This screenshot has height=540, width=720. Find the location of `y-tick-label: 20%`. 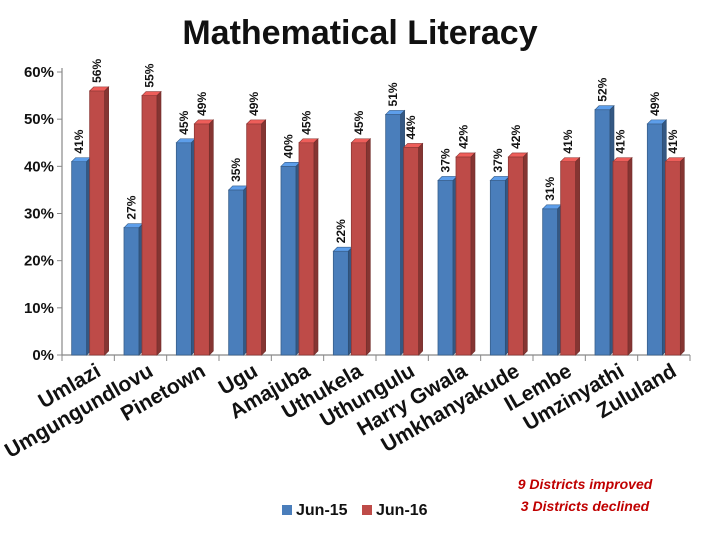

y-tick-label: 20% is located at coordinates (39, 261).